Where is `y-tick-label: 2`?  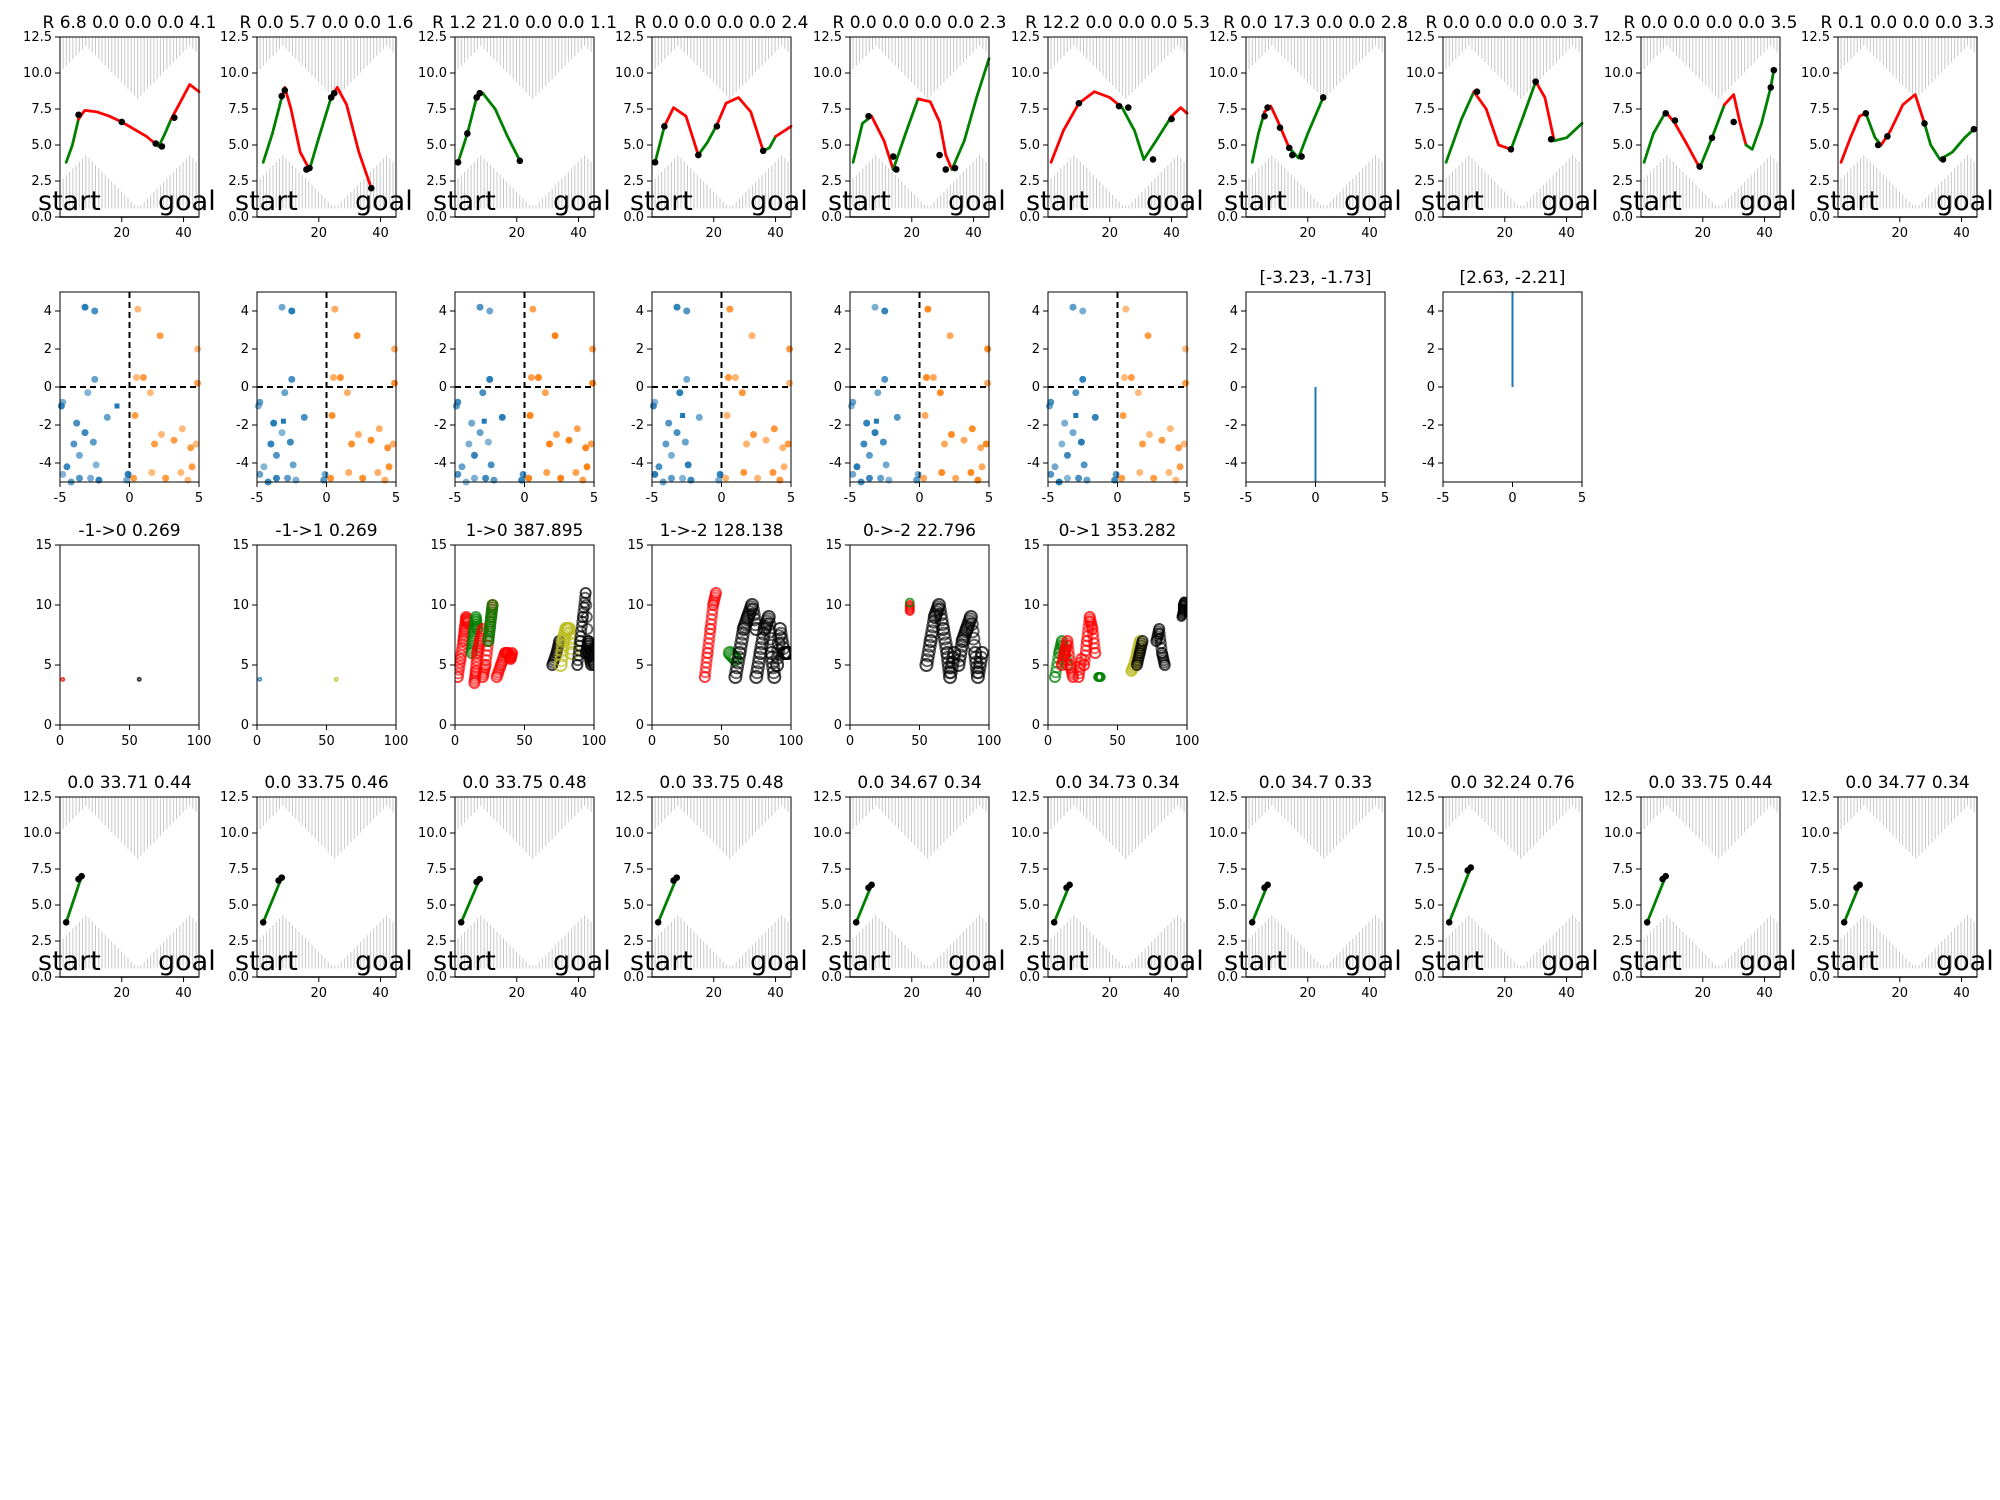
y-tick-label: 2 is located at coordinates (1234, 349).